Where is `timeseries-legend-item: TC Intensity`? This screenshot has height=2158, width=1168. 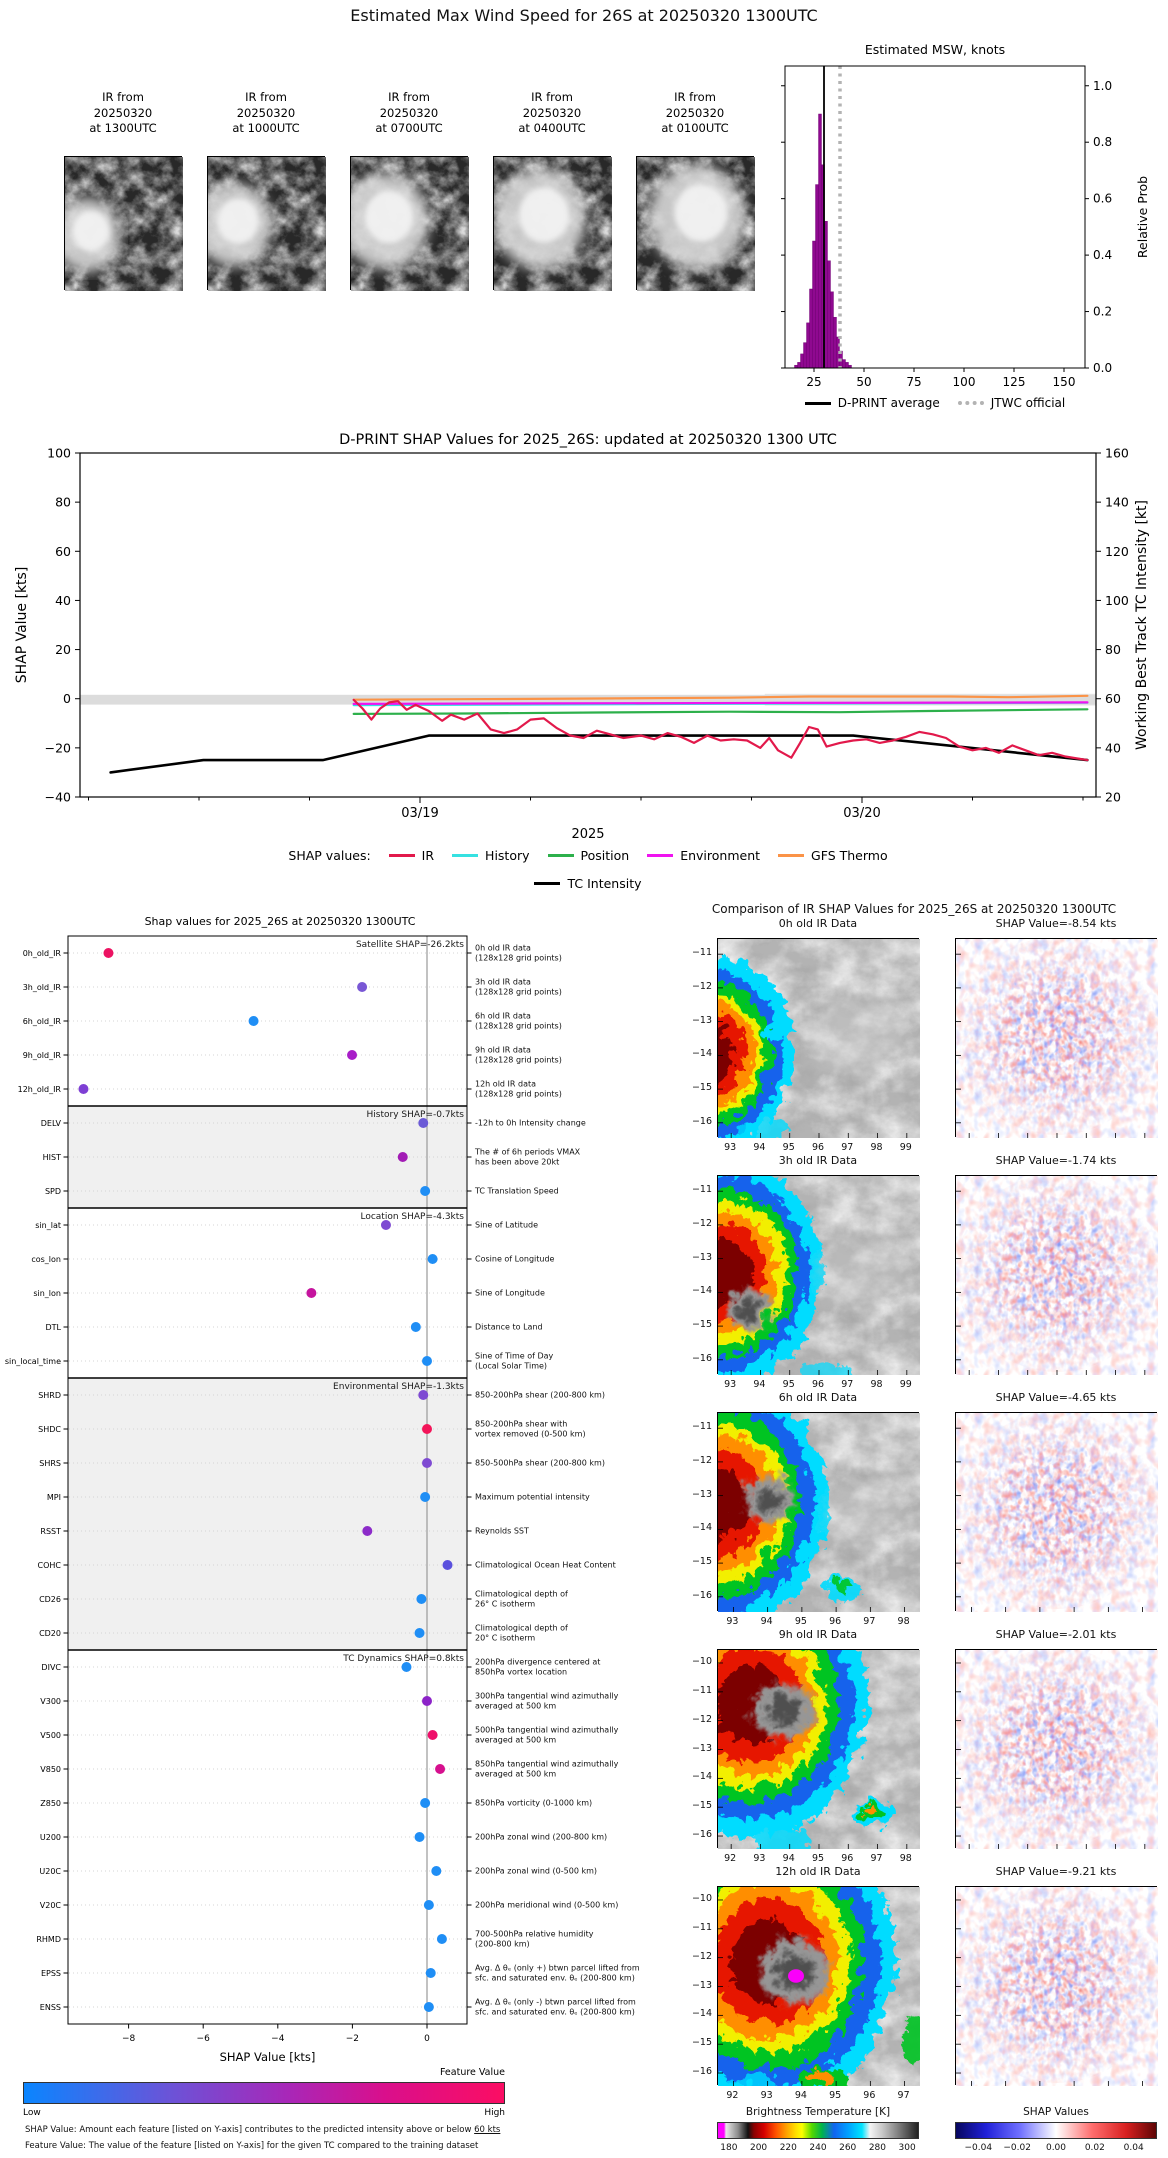
timeseries-legend-item: TC Intensity is located at coordinates (588, 883).